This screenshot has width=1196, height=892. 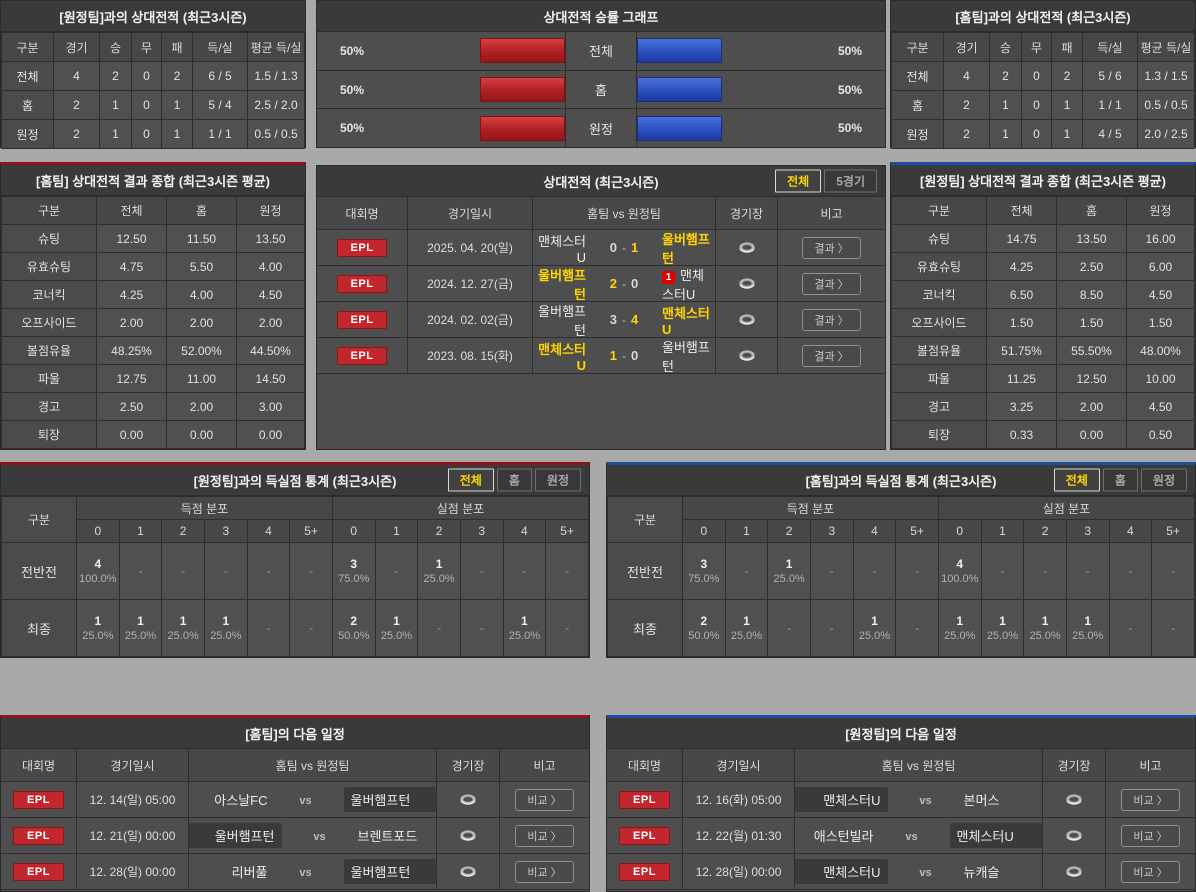 What do you see at coordinates (1166, 47) in the screenshot?
I see `column-header: 평균 득/실` at bounding box center [1166, 47].